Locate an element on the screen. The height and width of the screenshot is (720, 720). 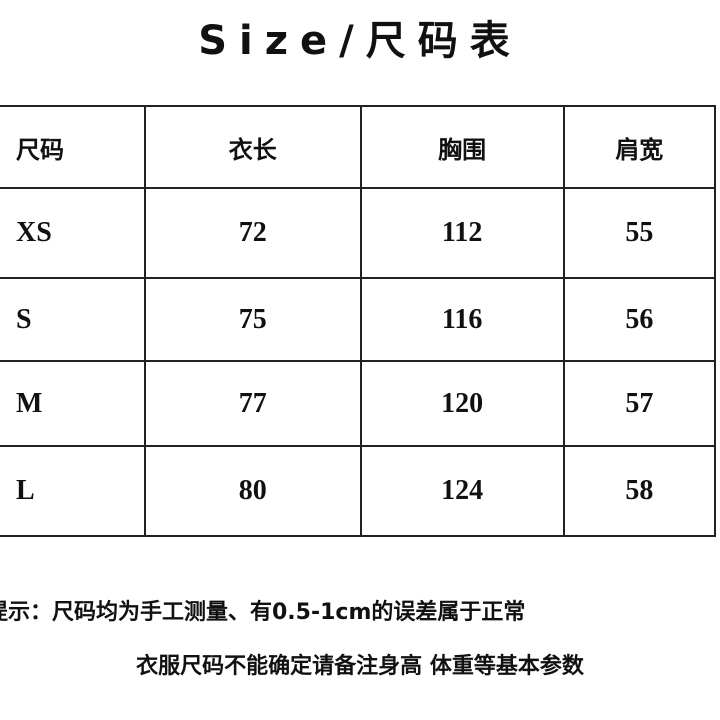
cell-length: 77 is located at coordinates (252, 403).